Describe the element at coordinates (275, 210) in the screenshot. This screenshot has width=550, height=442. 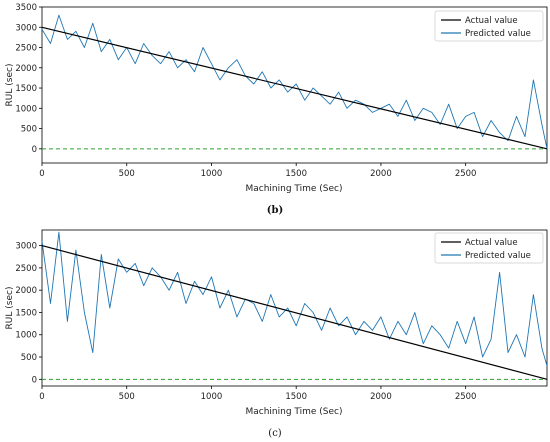
I see `panel-label: (b)` at that location.